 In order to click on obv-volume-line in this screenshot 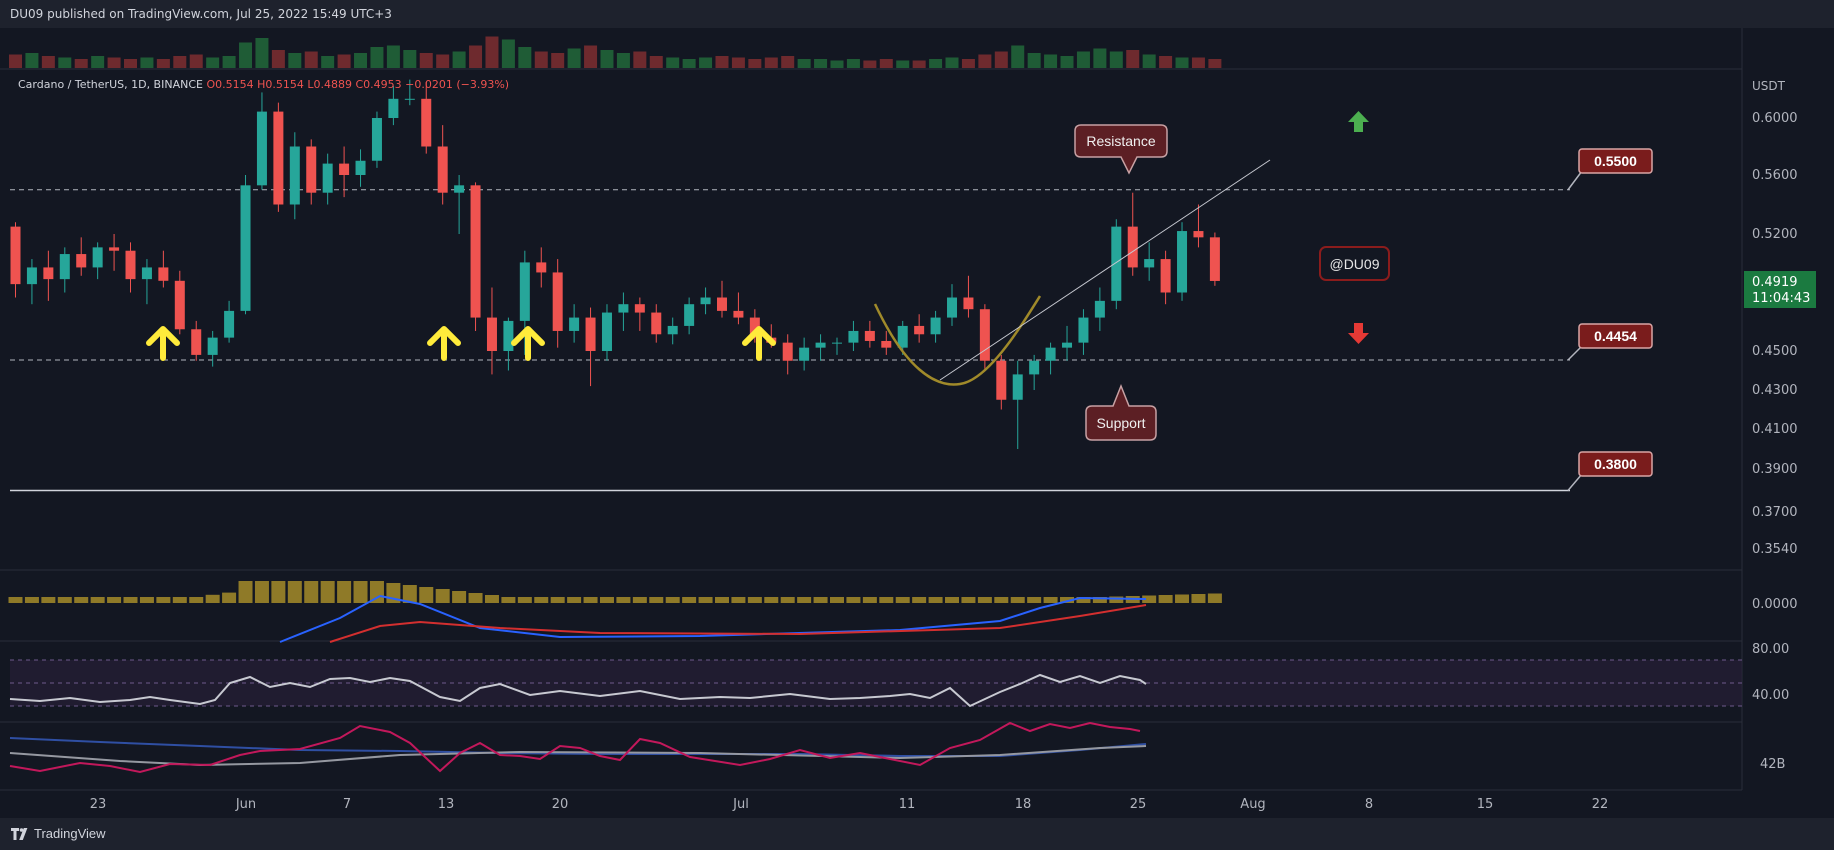, I will do `click(575, 747)`.